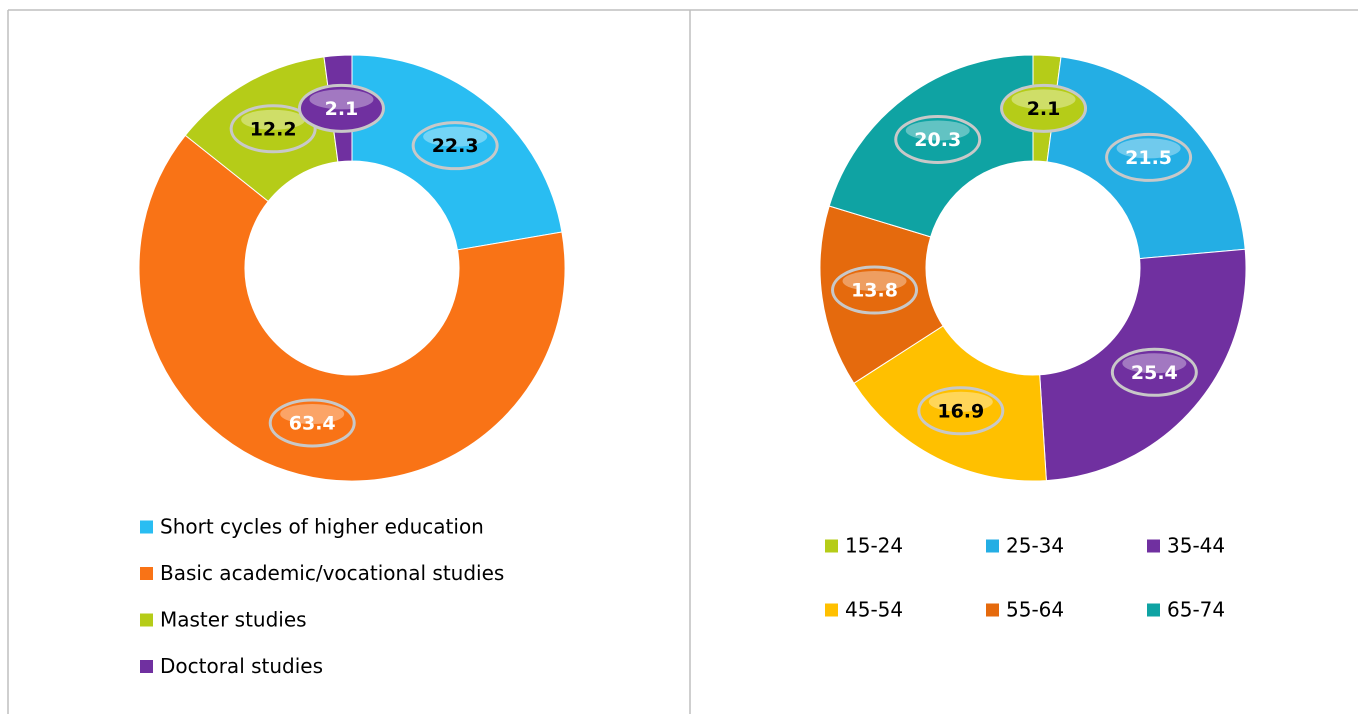  I want to click on legend-label: Short cycles of higher education, so click(322, 527).